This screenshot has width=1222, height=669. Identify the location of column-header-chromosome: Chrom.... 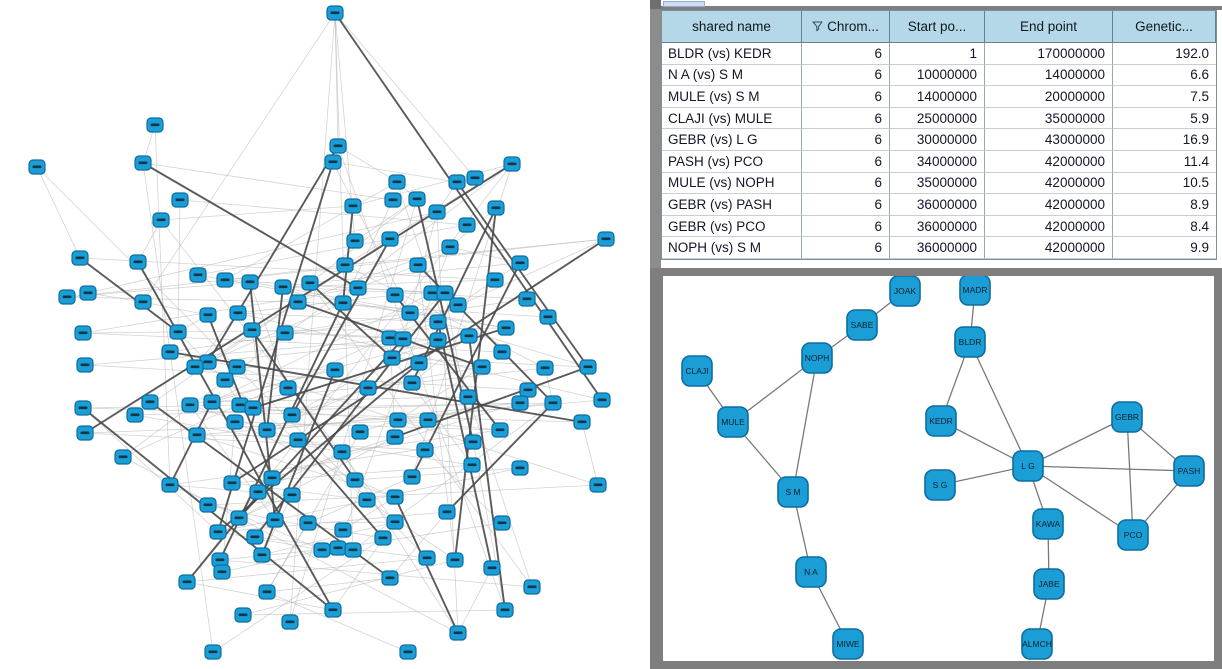
(846, 27).